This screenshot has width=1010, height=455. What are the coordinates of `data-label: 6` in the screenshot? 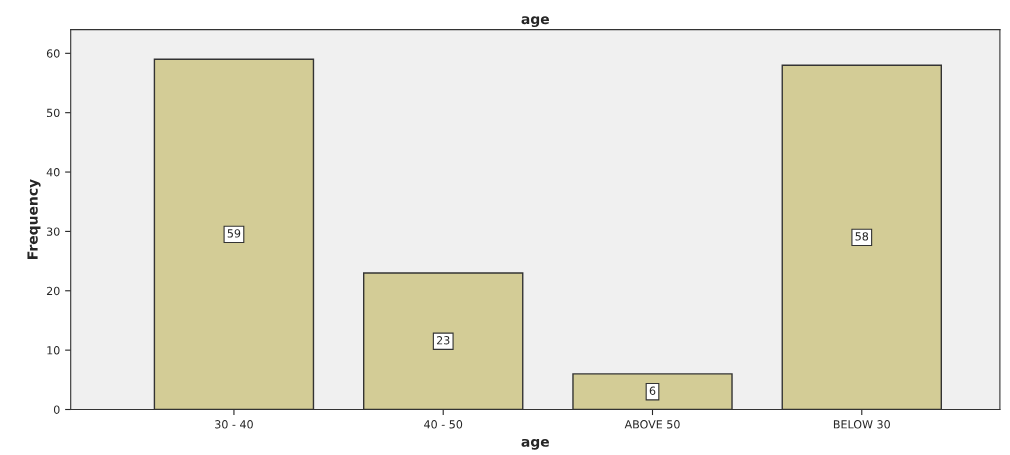 It's located at (652, 390).